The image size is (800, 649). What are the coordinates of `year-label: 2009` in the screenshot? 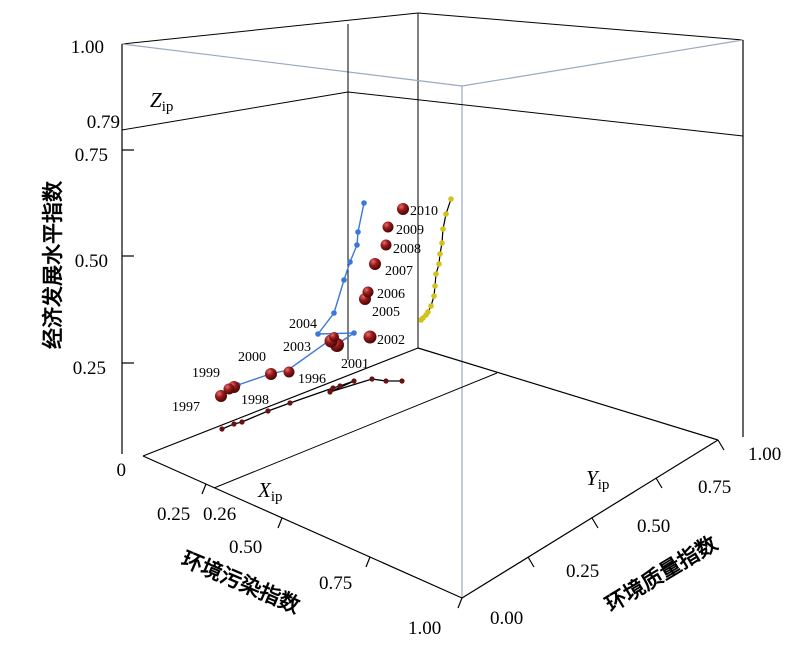 It's located at (410, 230).